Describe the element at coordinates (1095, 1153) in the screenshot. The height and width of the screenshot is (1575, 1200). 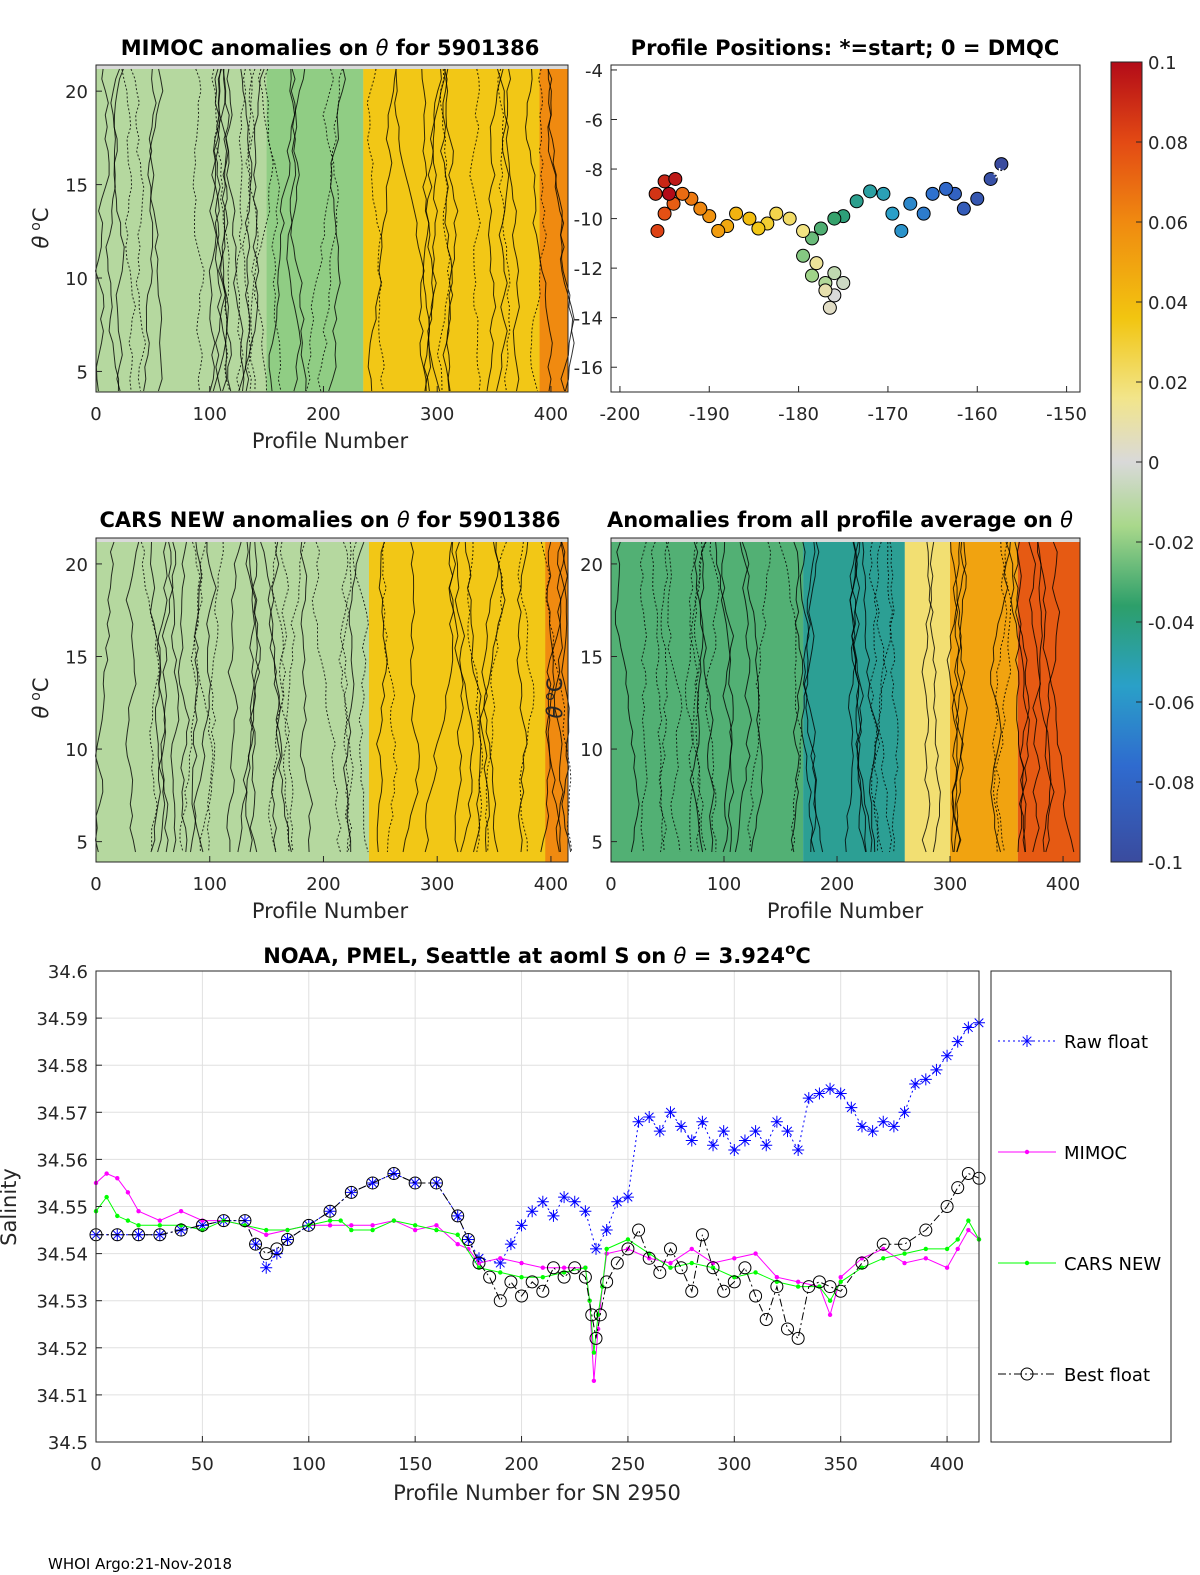
I see `legend-label: MIMOC` at that location.